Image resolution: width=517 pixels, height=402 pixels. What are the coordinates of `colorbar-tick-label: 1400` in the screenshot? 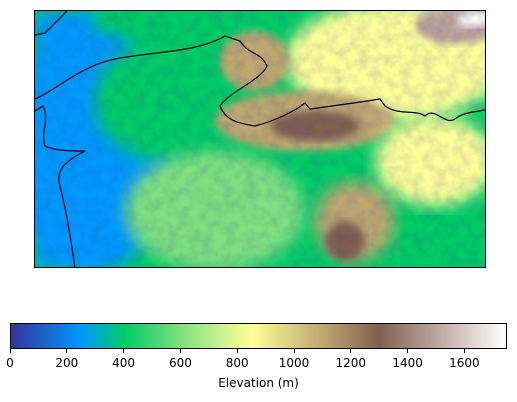 It's located at (407, 363).